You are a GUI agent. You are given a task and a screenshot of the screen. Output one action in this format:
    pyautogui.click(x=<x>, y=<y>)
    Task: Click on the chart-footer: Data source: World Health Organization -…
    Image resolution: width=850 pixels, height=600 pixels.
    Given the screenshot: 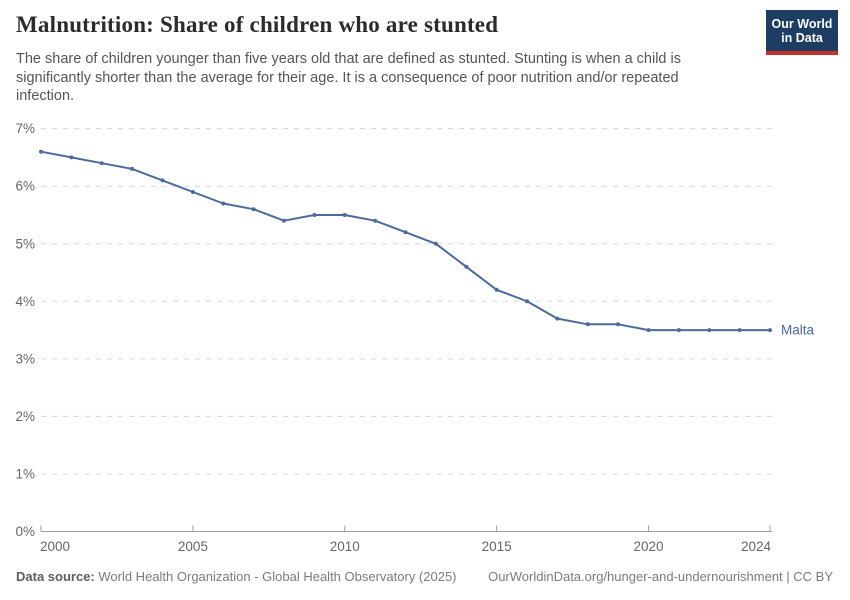 What is the action you would take?
    pyautogui.click(x=424, y=576)
    